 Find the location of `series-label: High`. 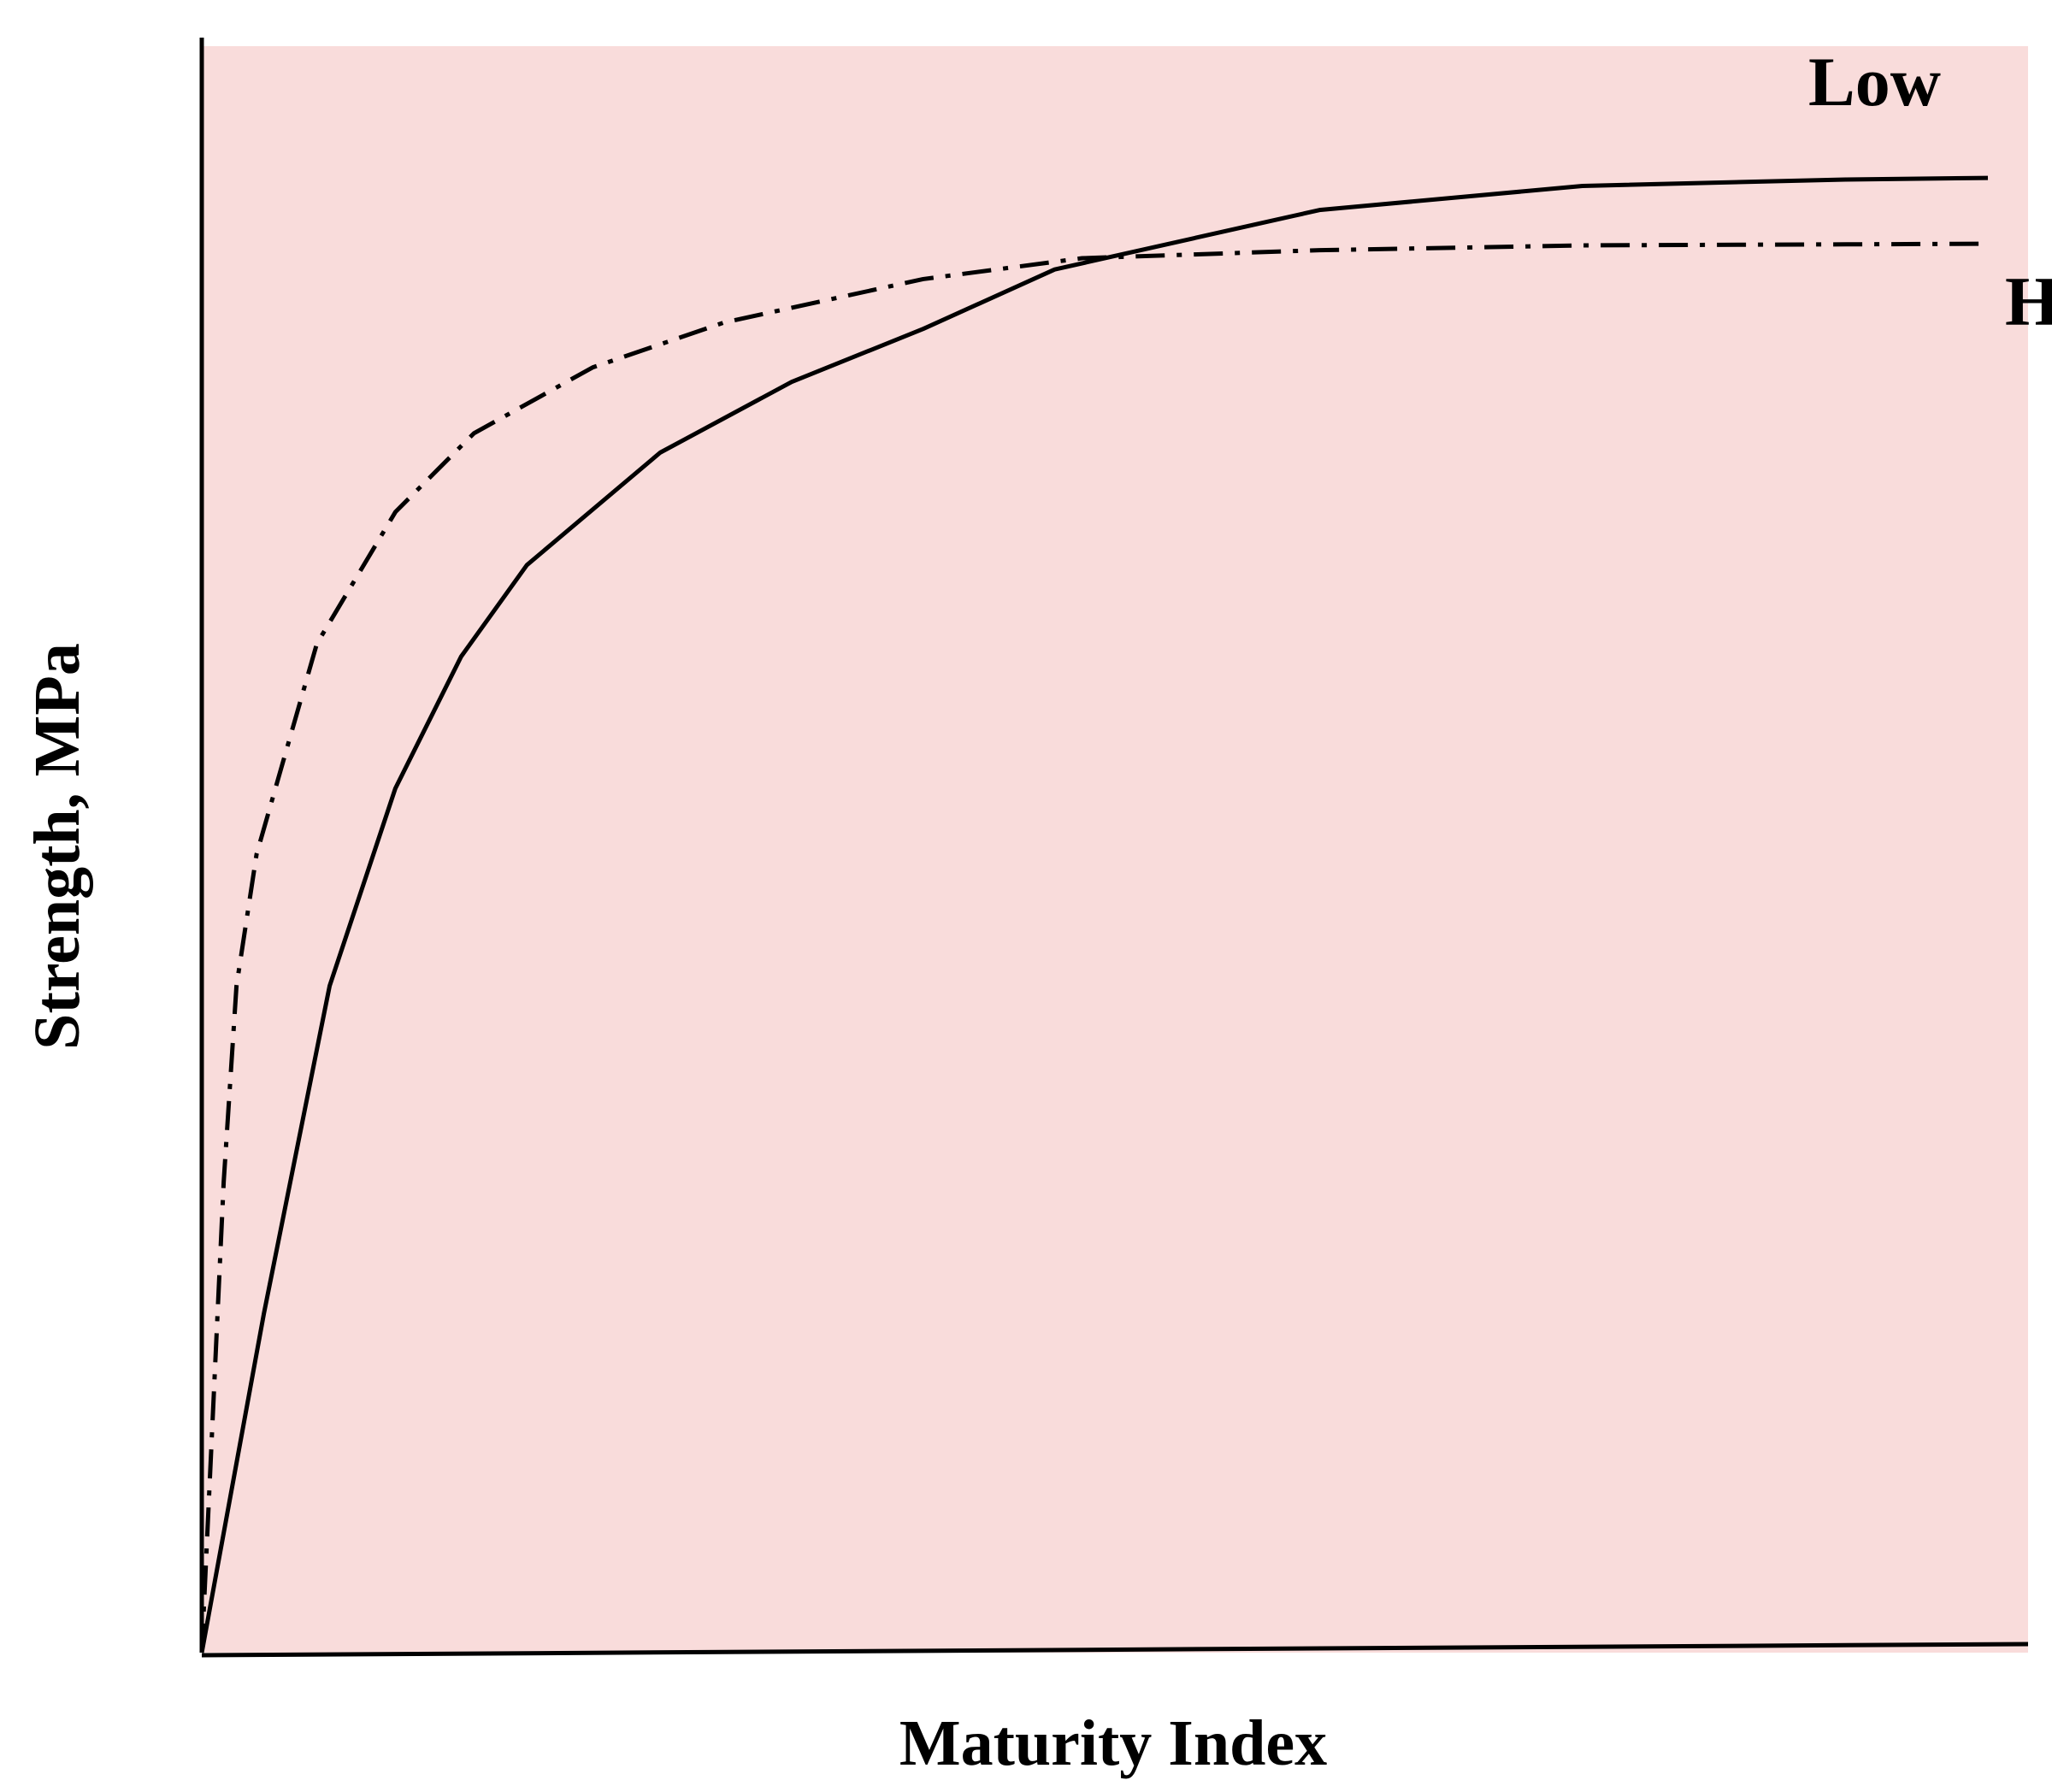

series-label: High is located at coordinates (2028, 301).